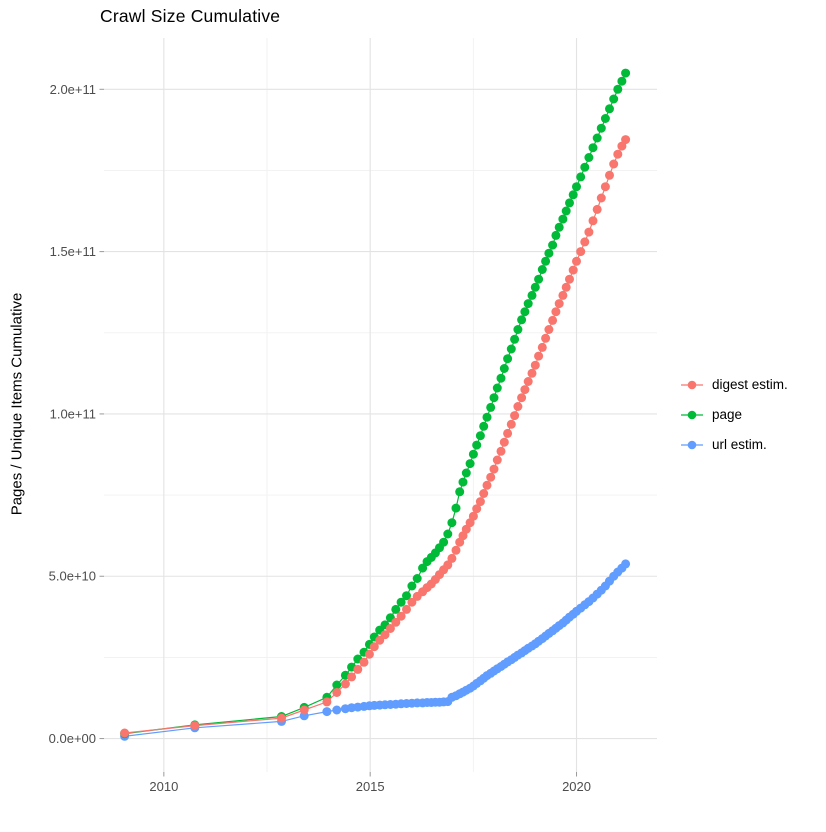 This screenshot has height=832, width=826. I want to click on chart-title: Crawl Size Cumulative, so click(190, 16).